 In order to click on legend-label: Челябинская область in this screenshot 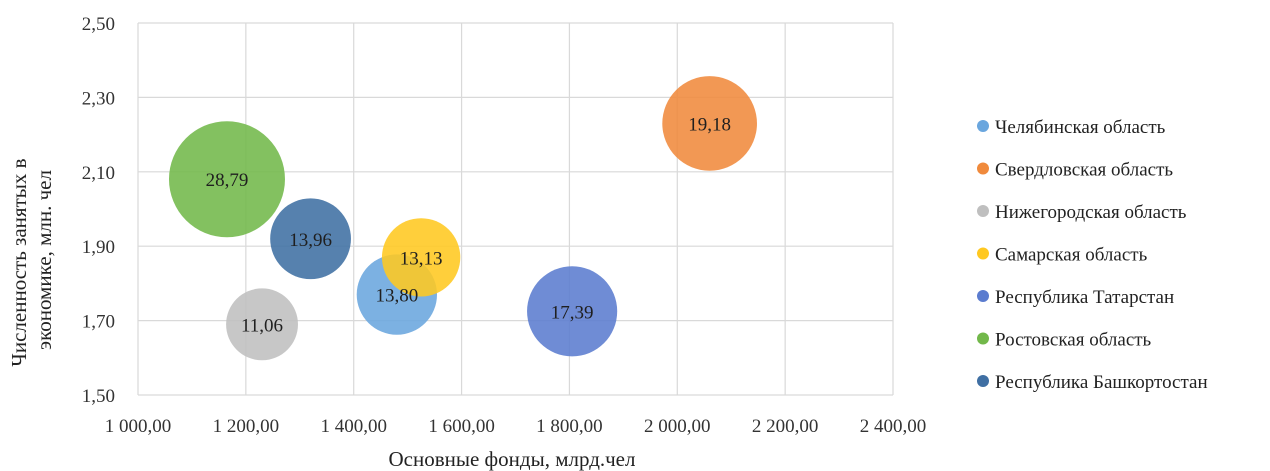, I will do `click(1080, 127)`.